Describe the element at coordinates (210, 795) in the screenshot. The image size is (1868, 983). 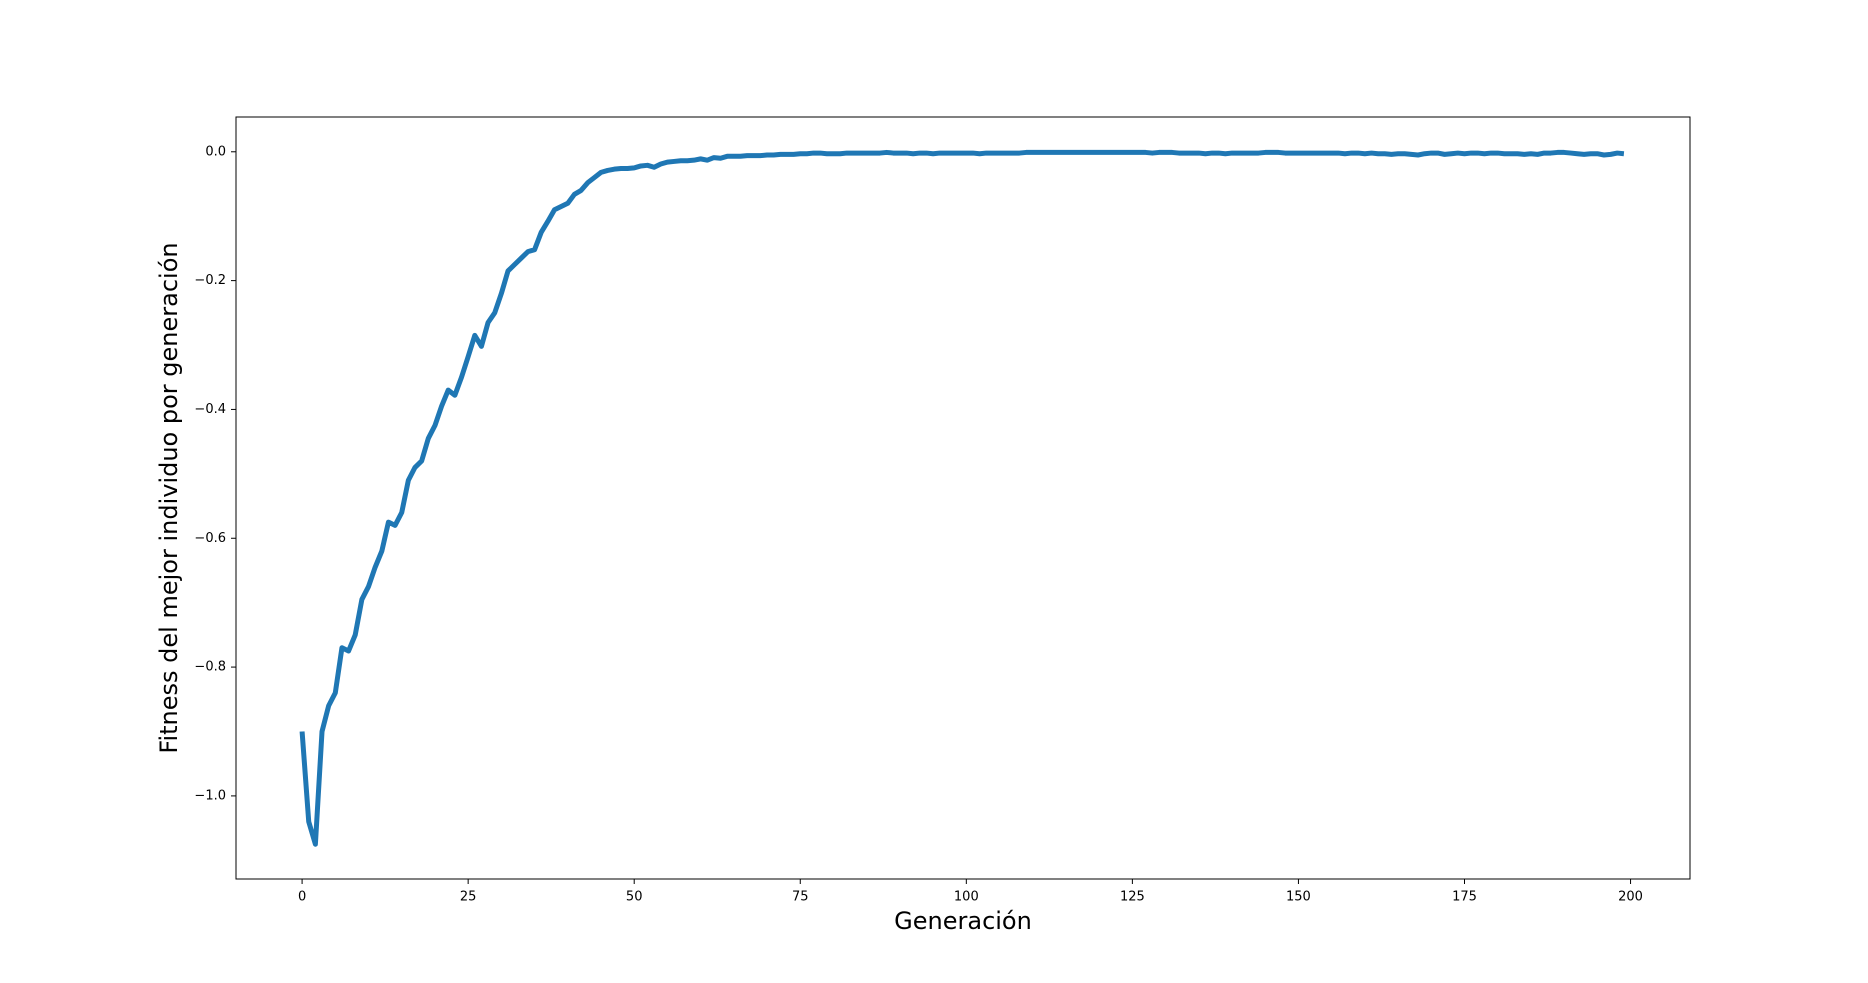
I see `y-tick-label: −1.0` at that location.